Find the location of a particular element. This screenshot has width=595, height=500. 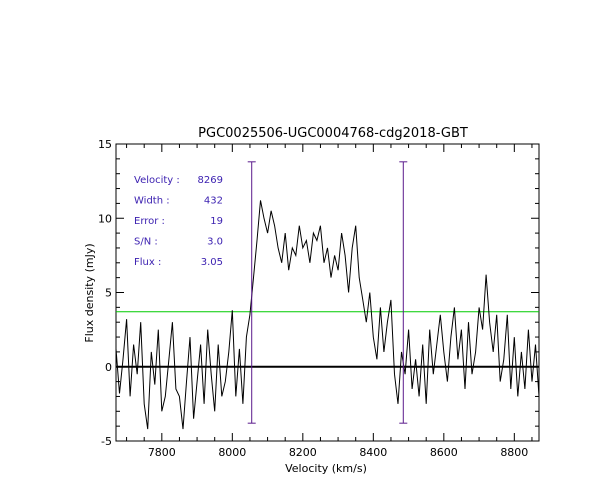

annotation-label: Error : is located at coordinates (149, 221).